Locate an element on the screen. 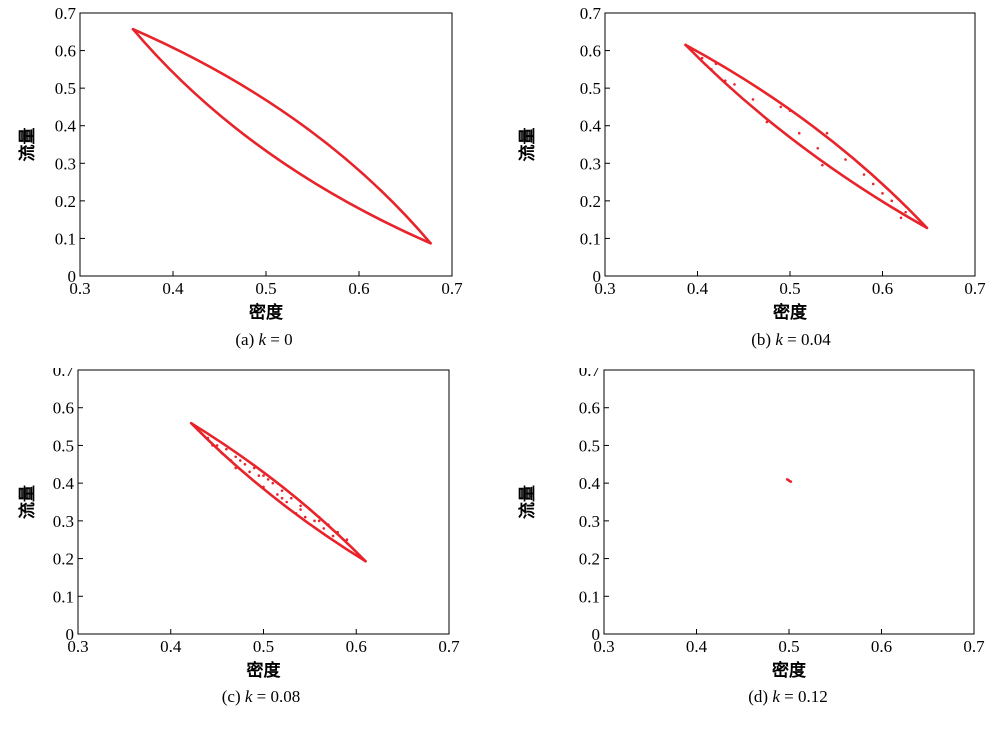 The width and height of the screenshot is (1000, 736). loop-upper-branch is located at coordinates (281, 136).